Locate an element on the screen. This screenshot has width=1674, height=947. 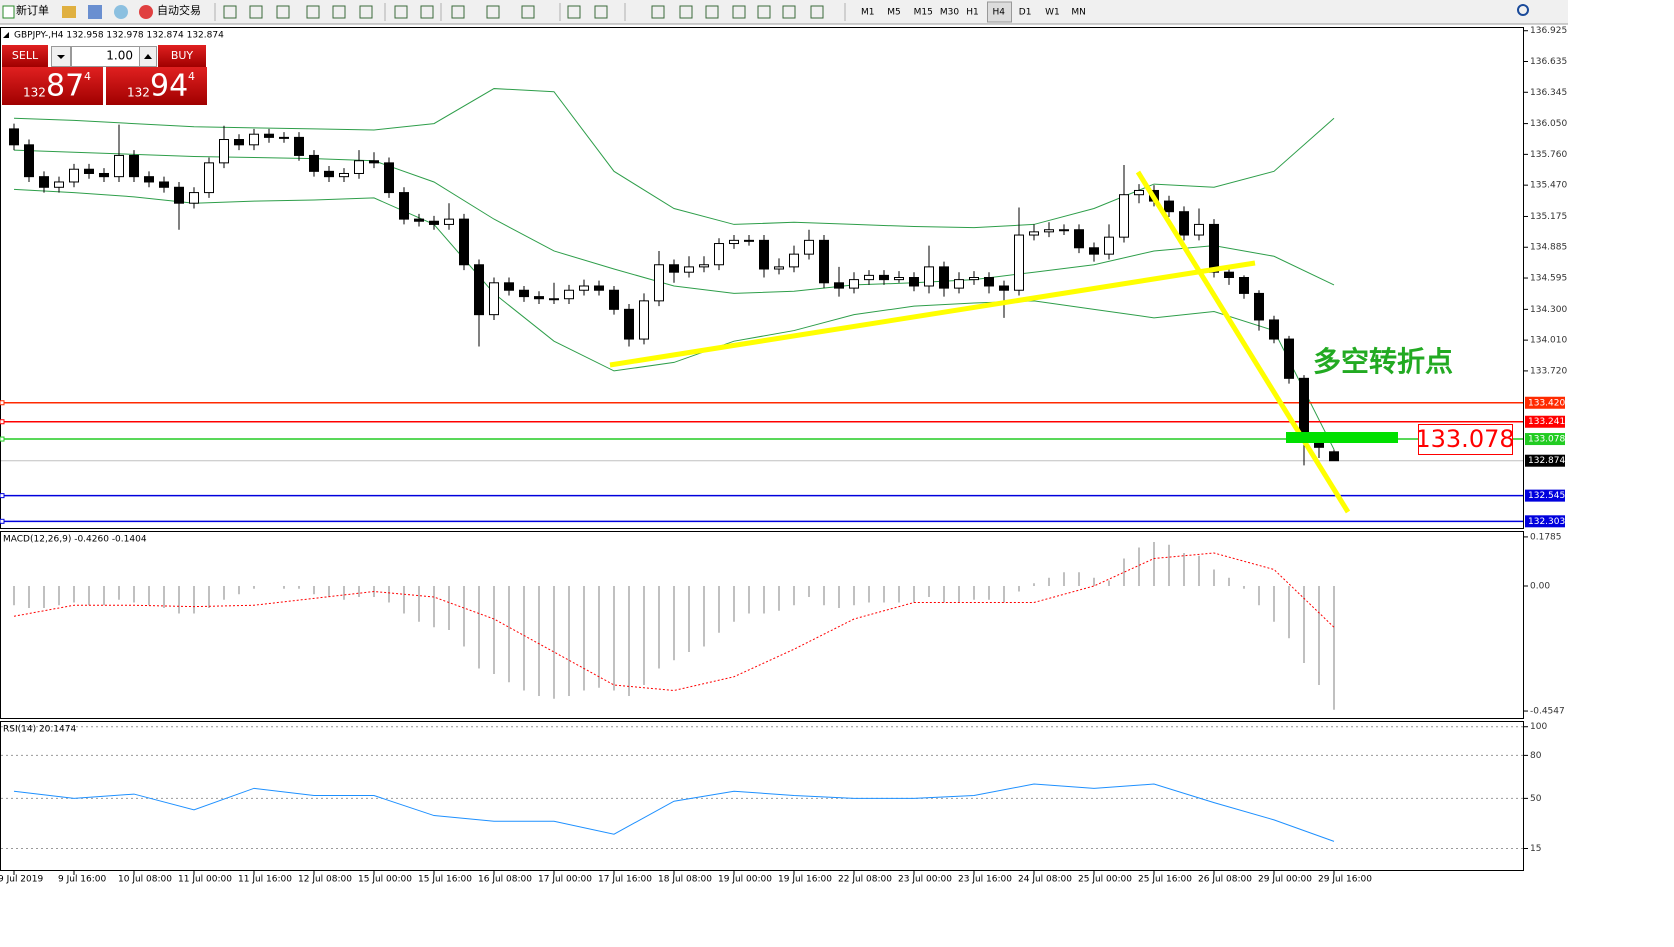
toolbar-icons is located at coordinates (530, 12).